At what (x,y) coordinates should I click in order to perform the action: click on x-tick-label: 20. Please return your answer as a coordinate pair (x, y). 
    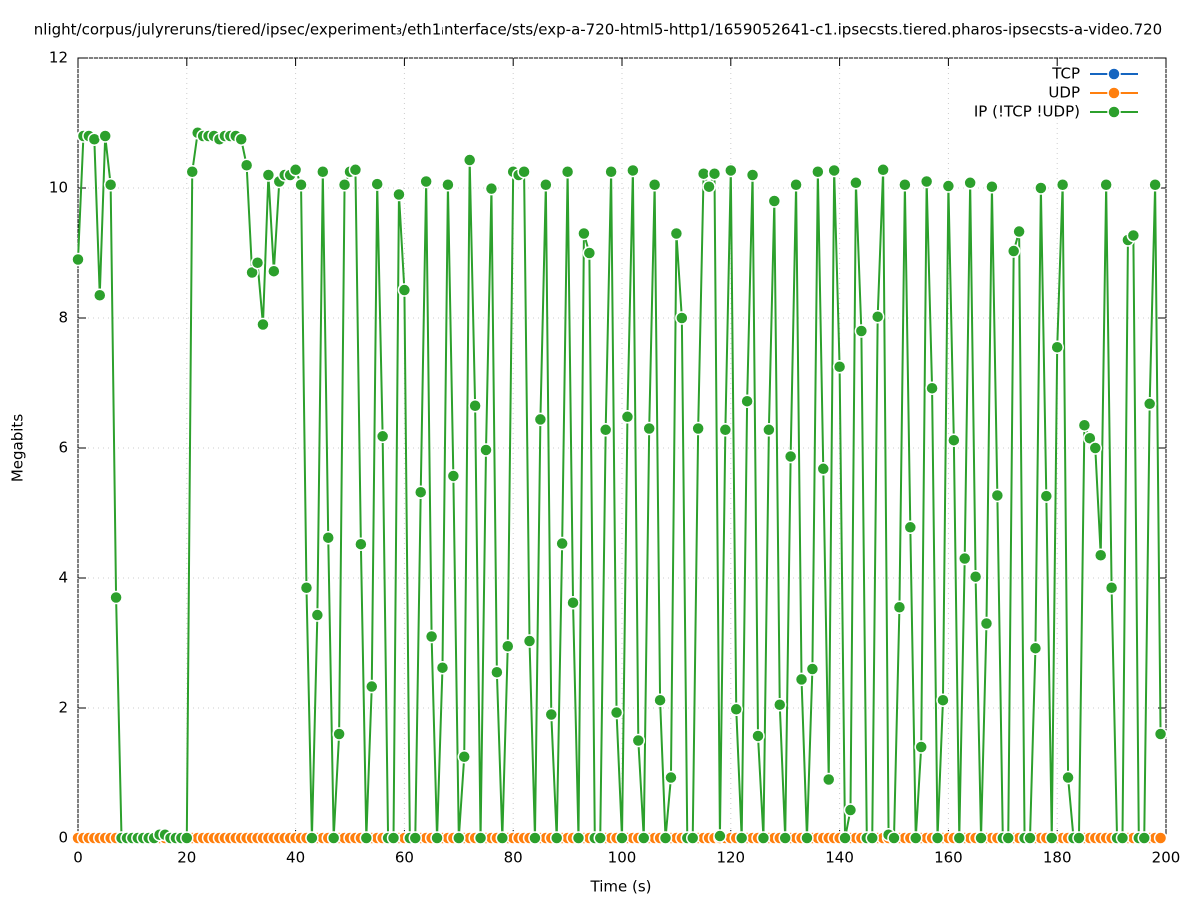
    Looking at the image, I should click on (186, 858).